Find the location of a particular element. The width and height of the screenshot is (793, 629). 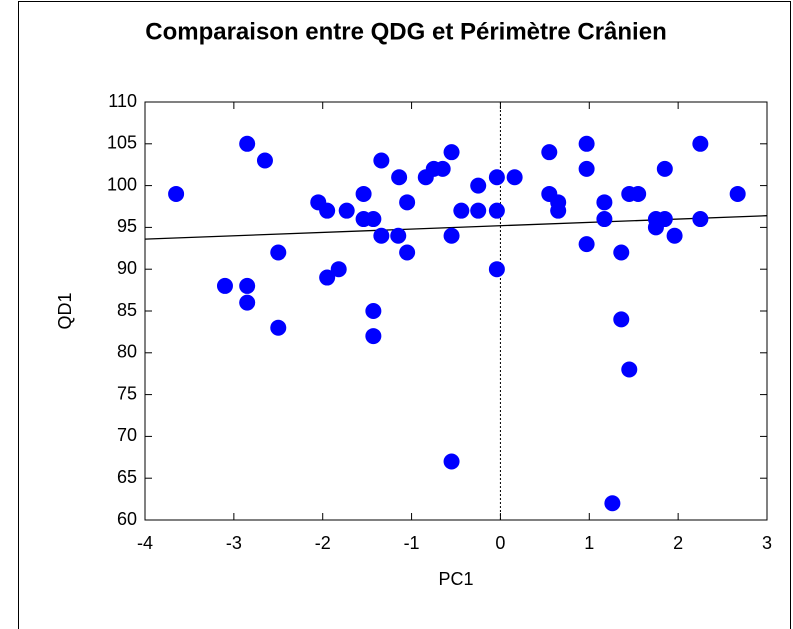

y-tick-label: 65 is located at coordinates (127, 477).